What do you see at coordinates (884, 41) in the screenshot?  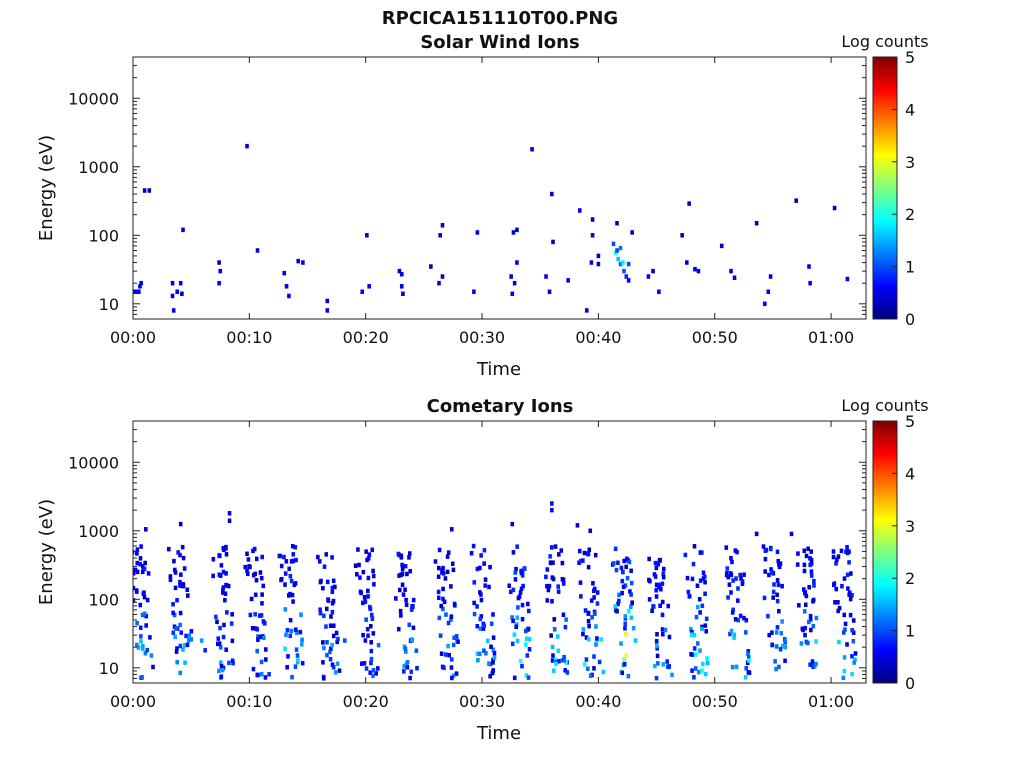 I see `colorbar-label: Log counts` at bounding box center [884, 41].